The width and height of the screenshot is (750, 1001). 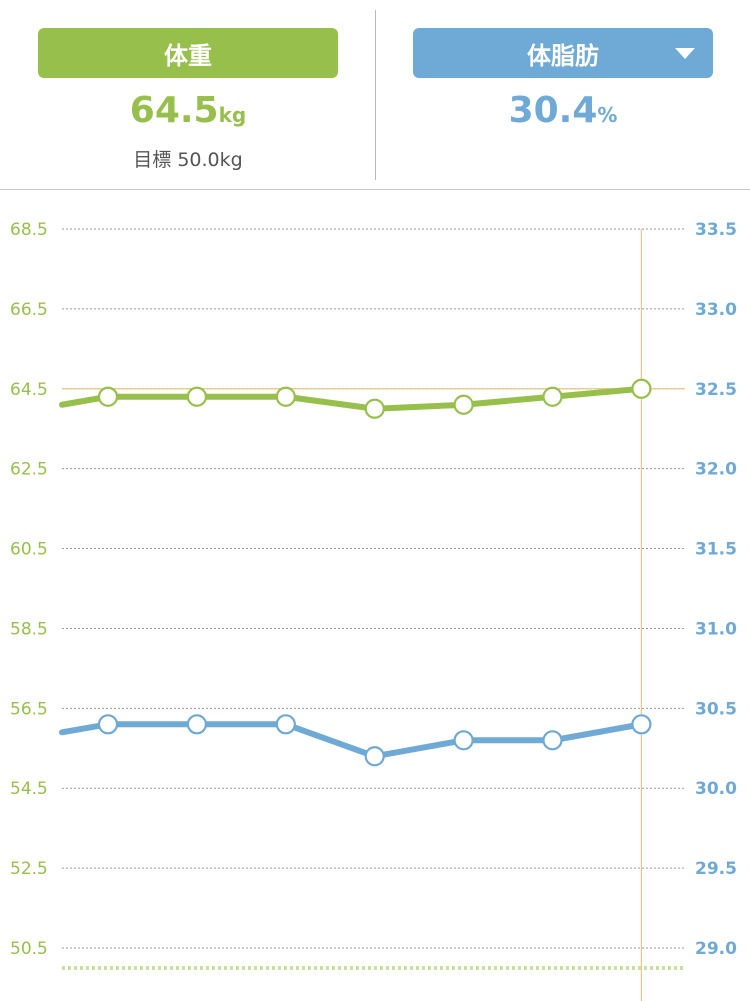 What do you see at coordinates (716, 789) in the screenshot?
I see `right-tick-label: 30.0` at bounding box center [716, 789].